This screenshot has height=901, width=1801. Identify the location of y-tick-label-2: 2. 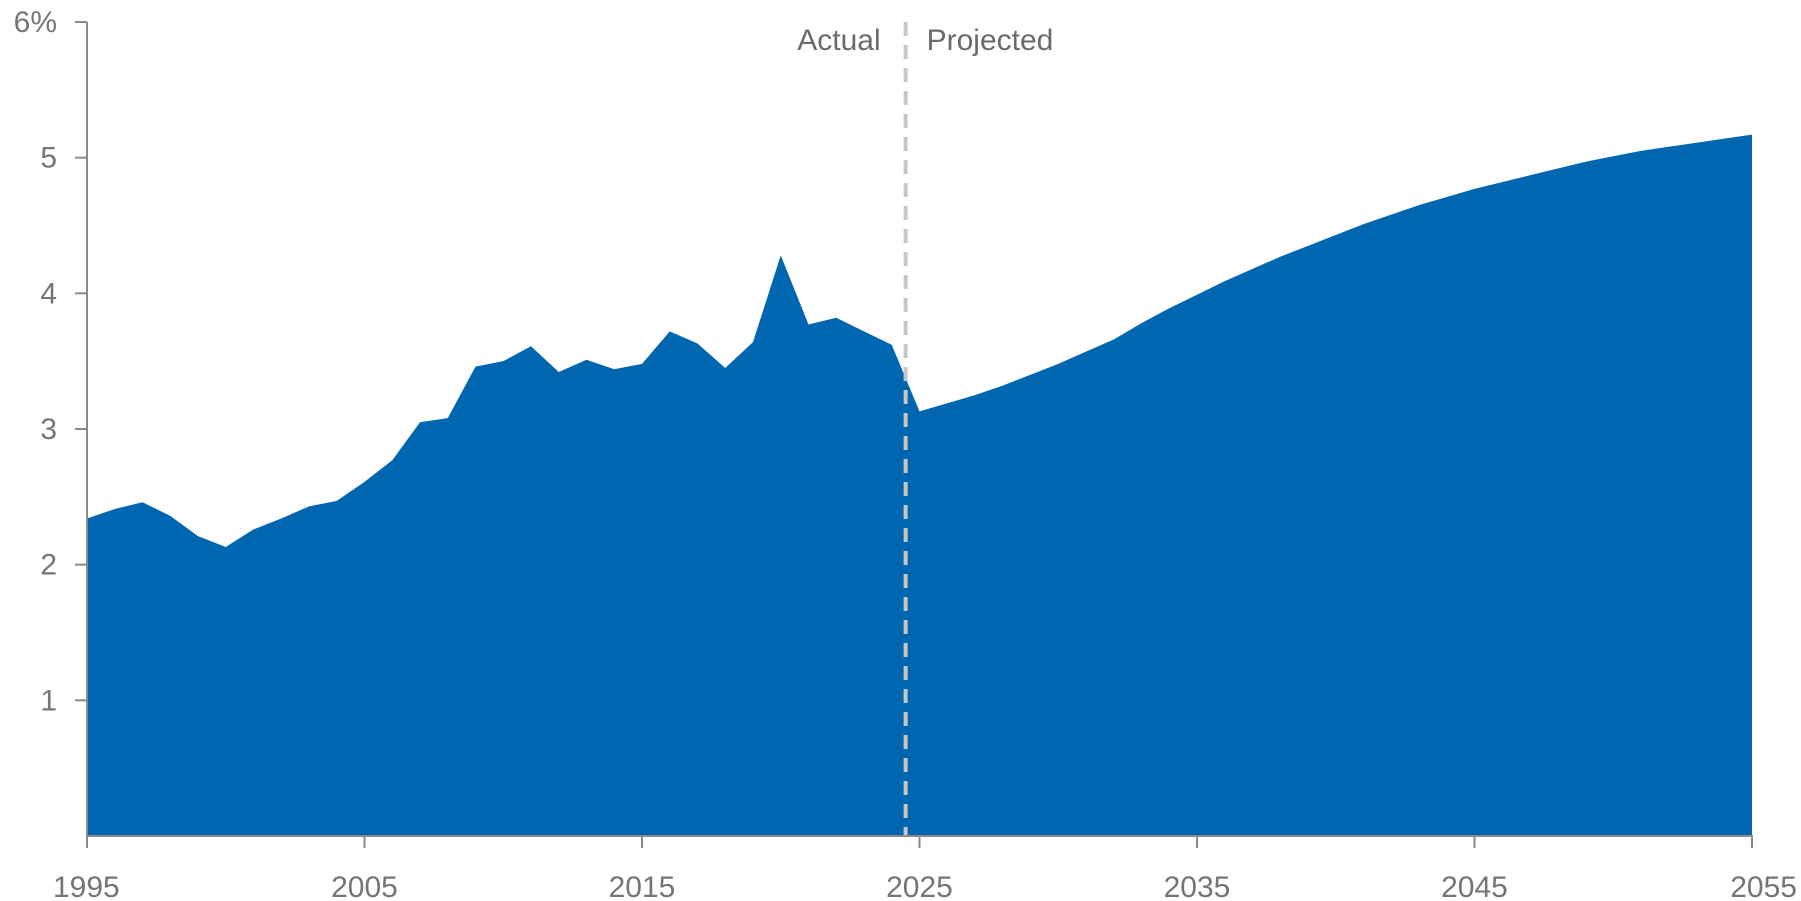
(48, 565).